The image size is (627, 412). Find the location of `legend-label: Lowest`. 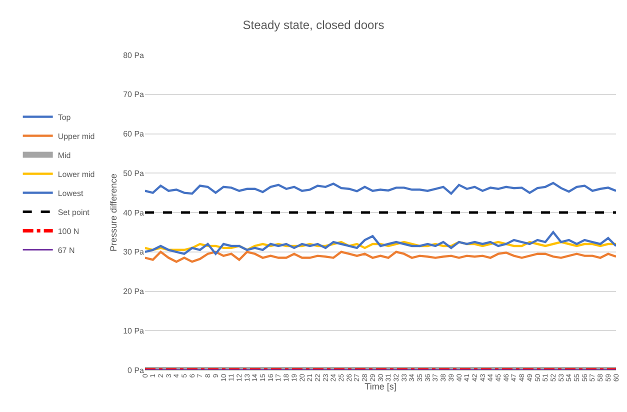

legend-label: Lowest is located at coordinates (71, 193).